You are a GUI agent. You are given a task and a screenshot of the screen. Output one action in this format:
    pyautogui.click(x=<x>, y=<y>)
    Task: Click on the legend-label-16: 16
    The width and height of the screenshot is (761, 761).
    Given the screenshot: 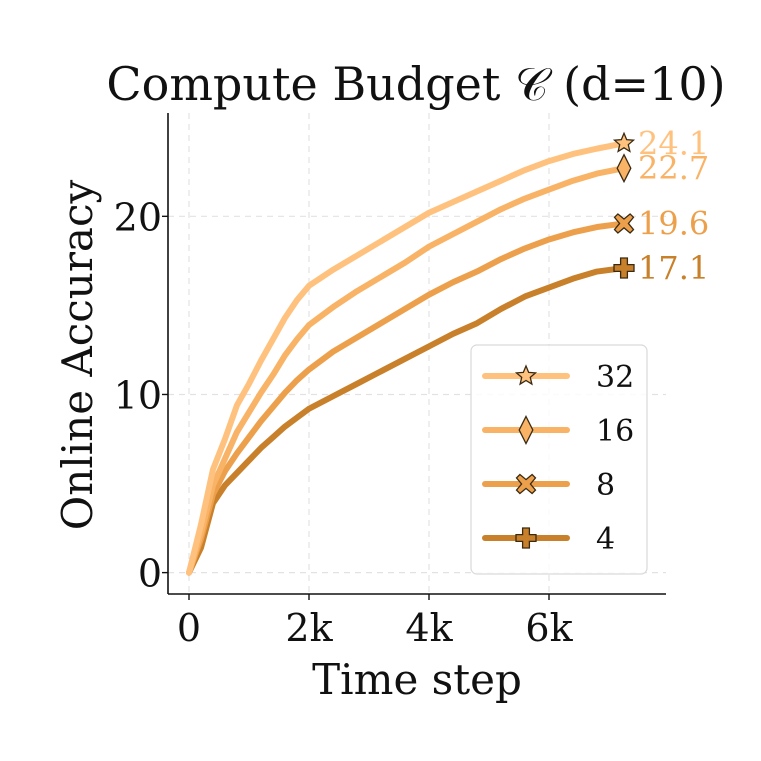 What is the action you would take?
    pyautogui.click(x=615, y=431)
    